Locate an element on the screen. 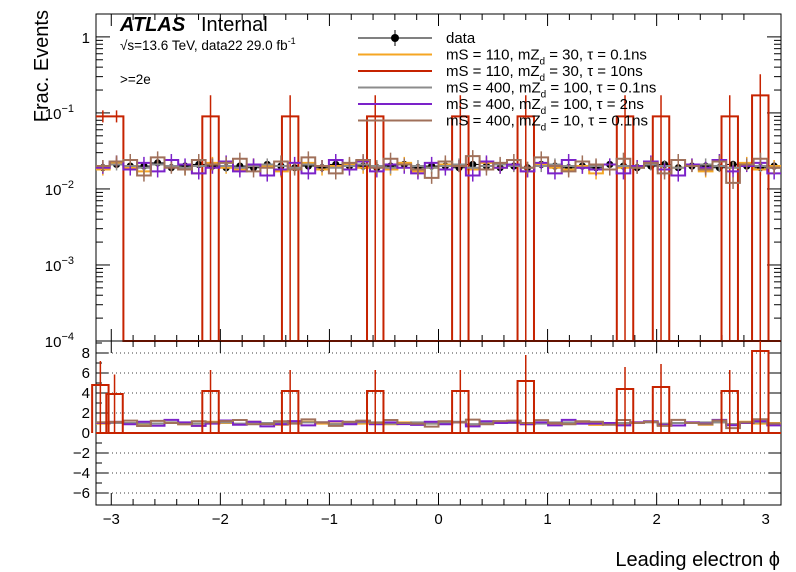 Image resolution: width=796 pixels, height=572 pixels. legend-label: mS = 400, mZd = 10, τ = 0.1ns is located at coordinates (547, 123).